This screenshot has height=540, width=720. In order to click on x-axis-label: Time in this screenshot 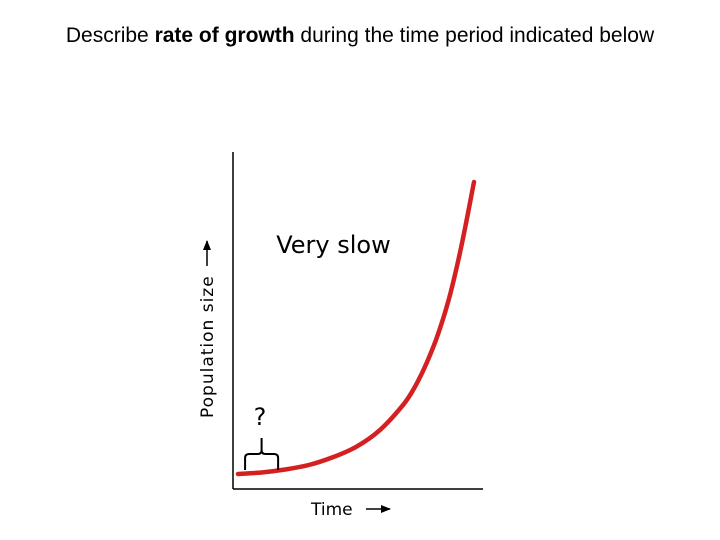, I will do `click(331, 510)`.